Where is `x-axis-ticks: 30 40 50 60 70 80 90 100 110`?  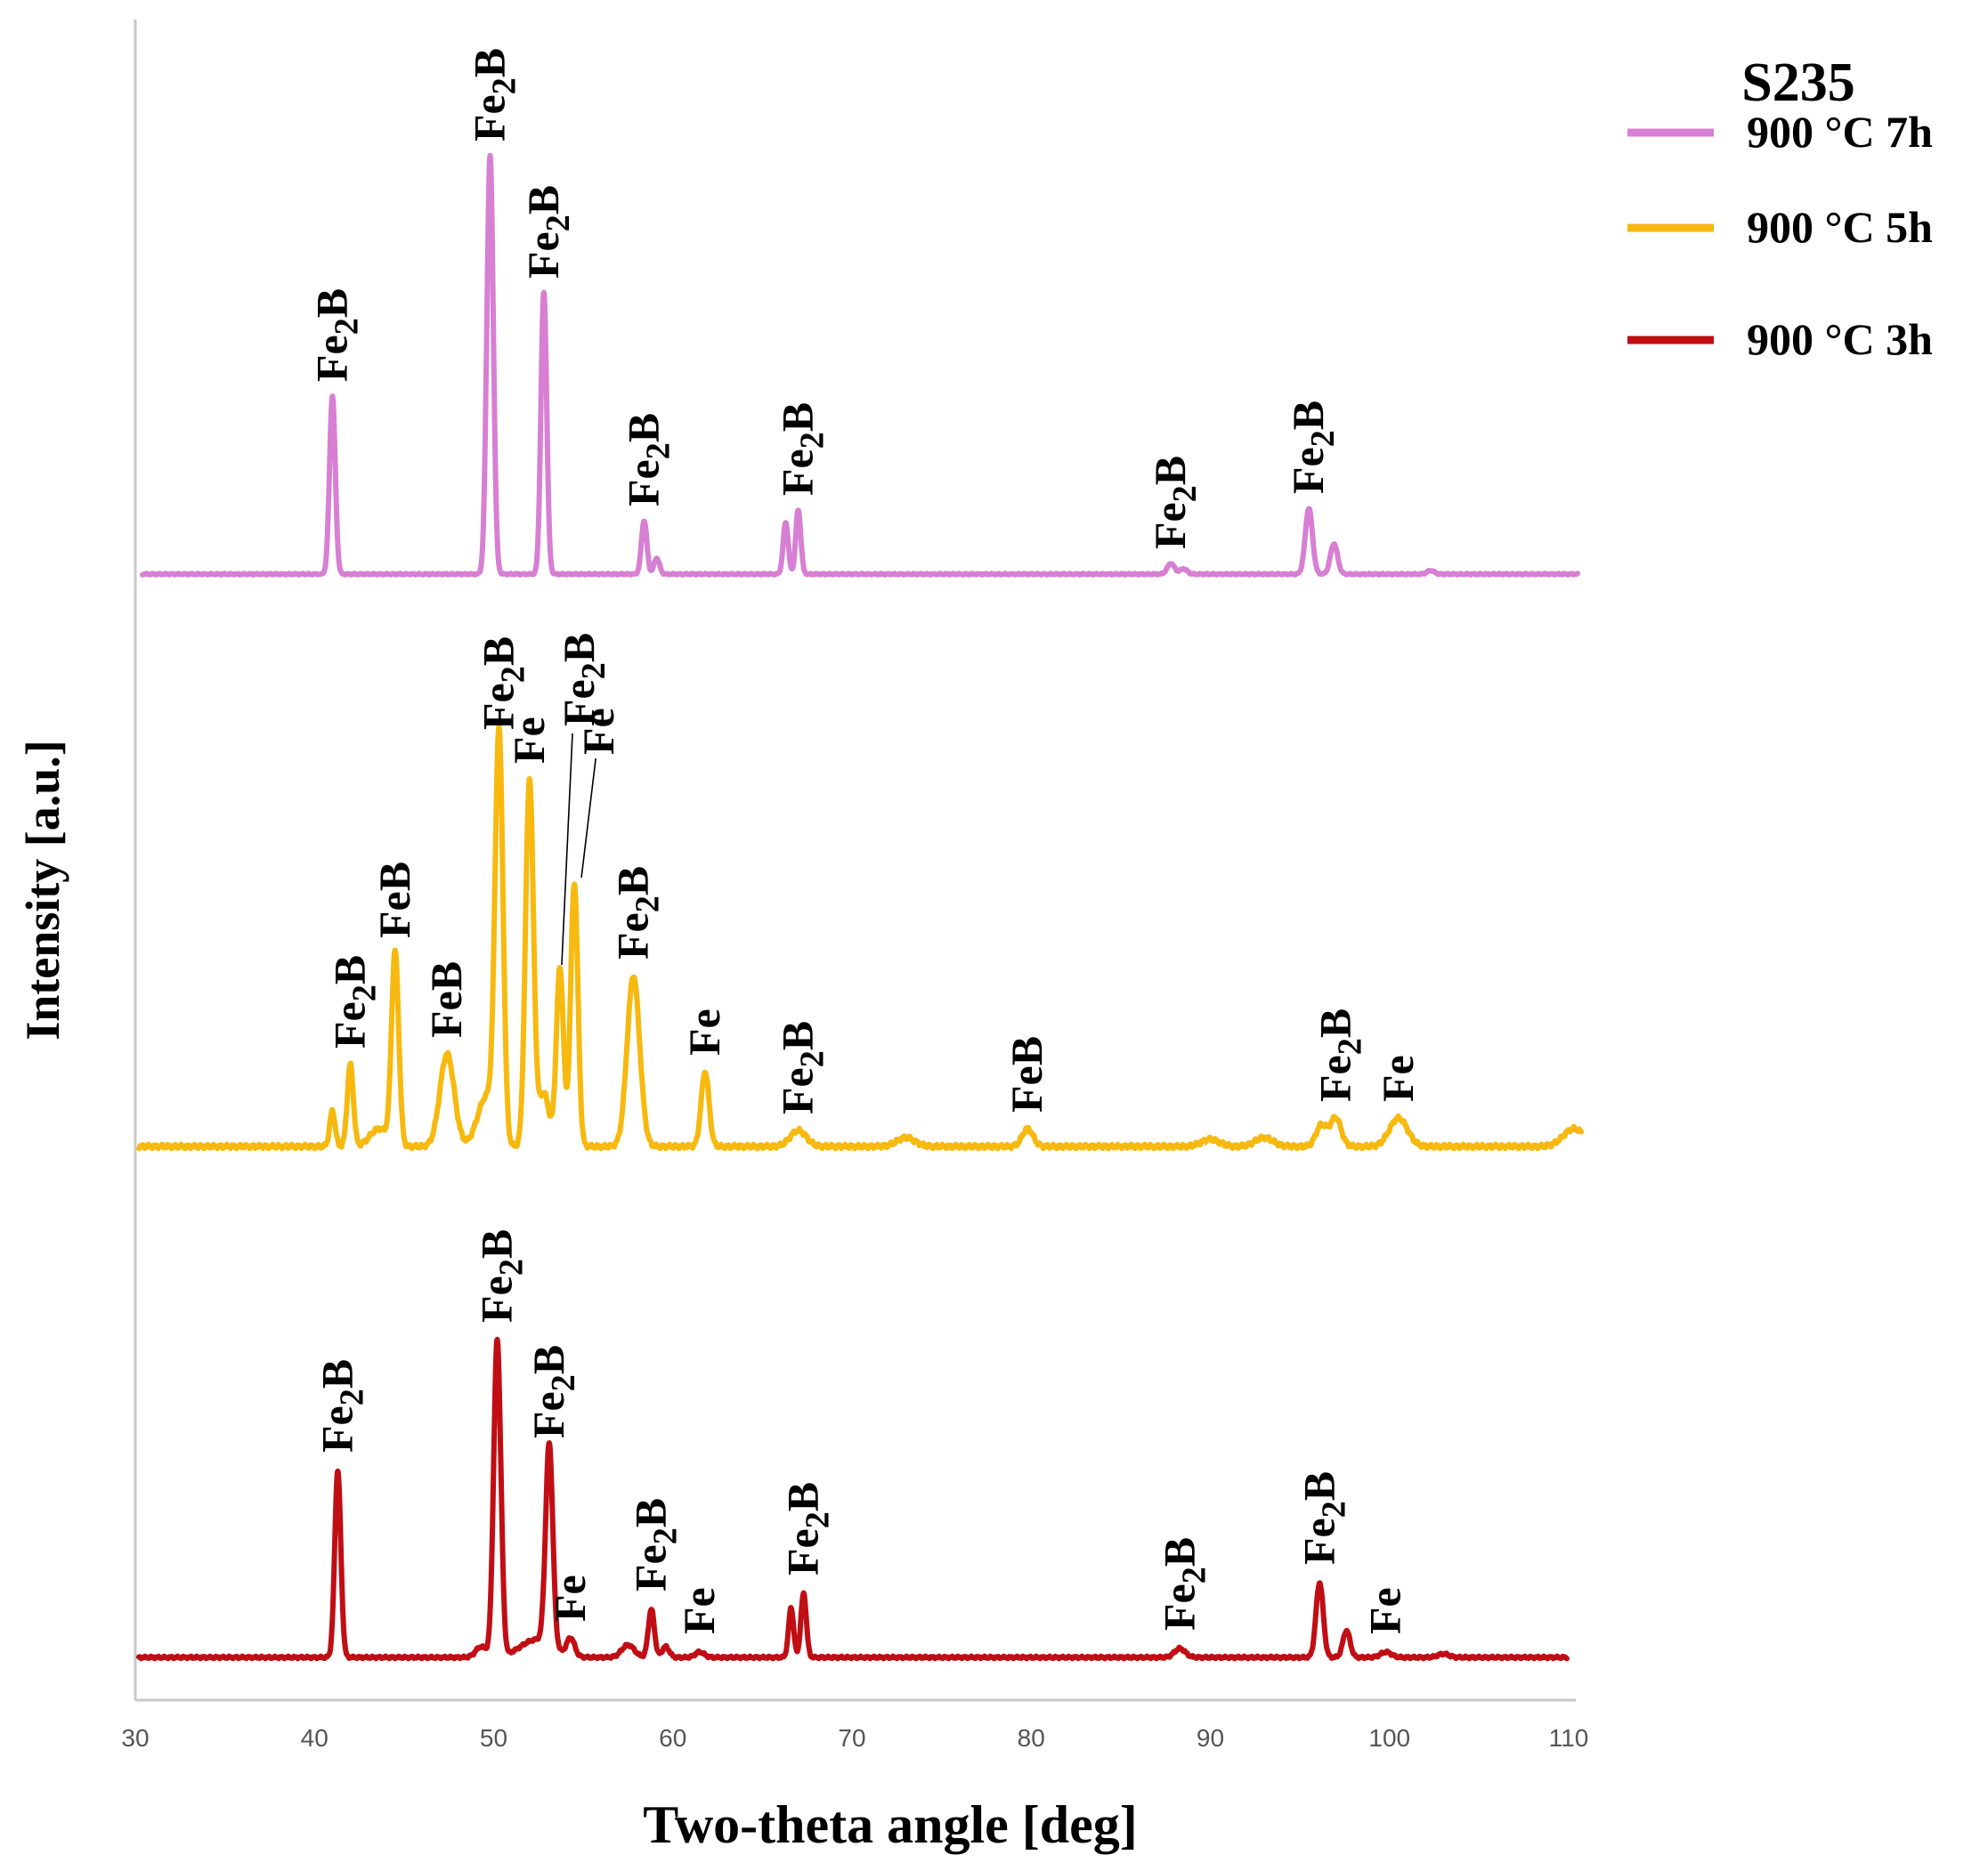 x-axis-ticks: 30 40 50 60 70 80 90 100 110 is located at coordinates (854, 1738).